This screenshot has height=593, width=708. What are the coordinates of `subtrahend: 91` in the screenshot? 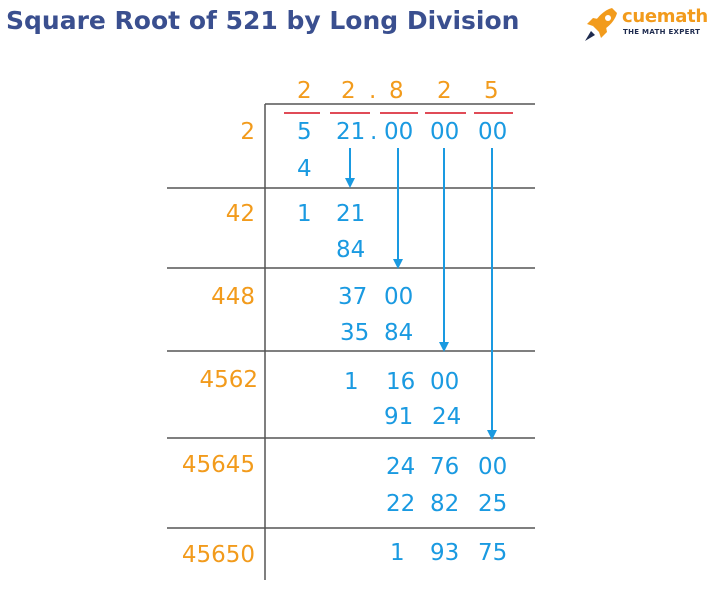 It's located at (399, 417).